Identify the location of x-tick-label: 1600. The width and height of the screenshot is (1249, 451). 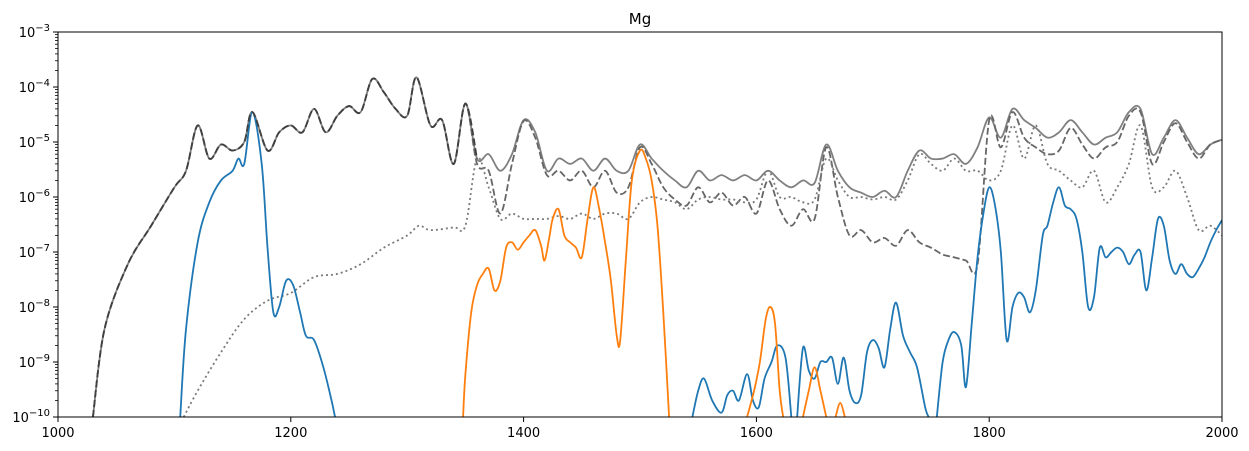
(756, 433).